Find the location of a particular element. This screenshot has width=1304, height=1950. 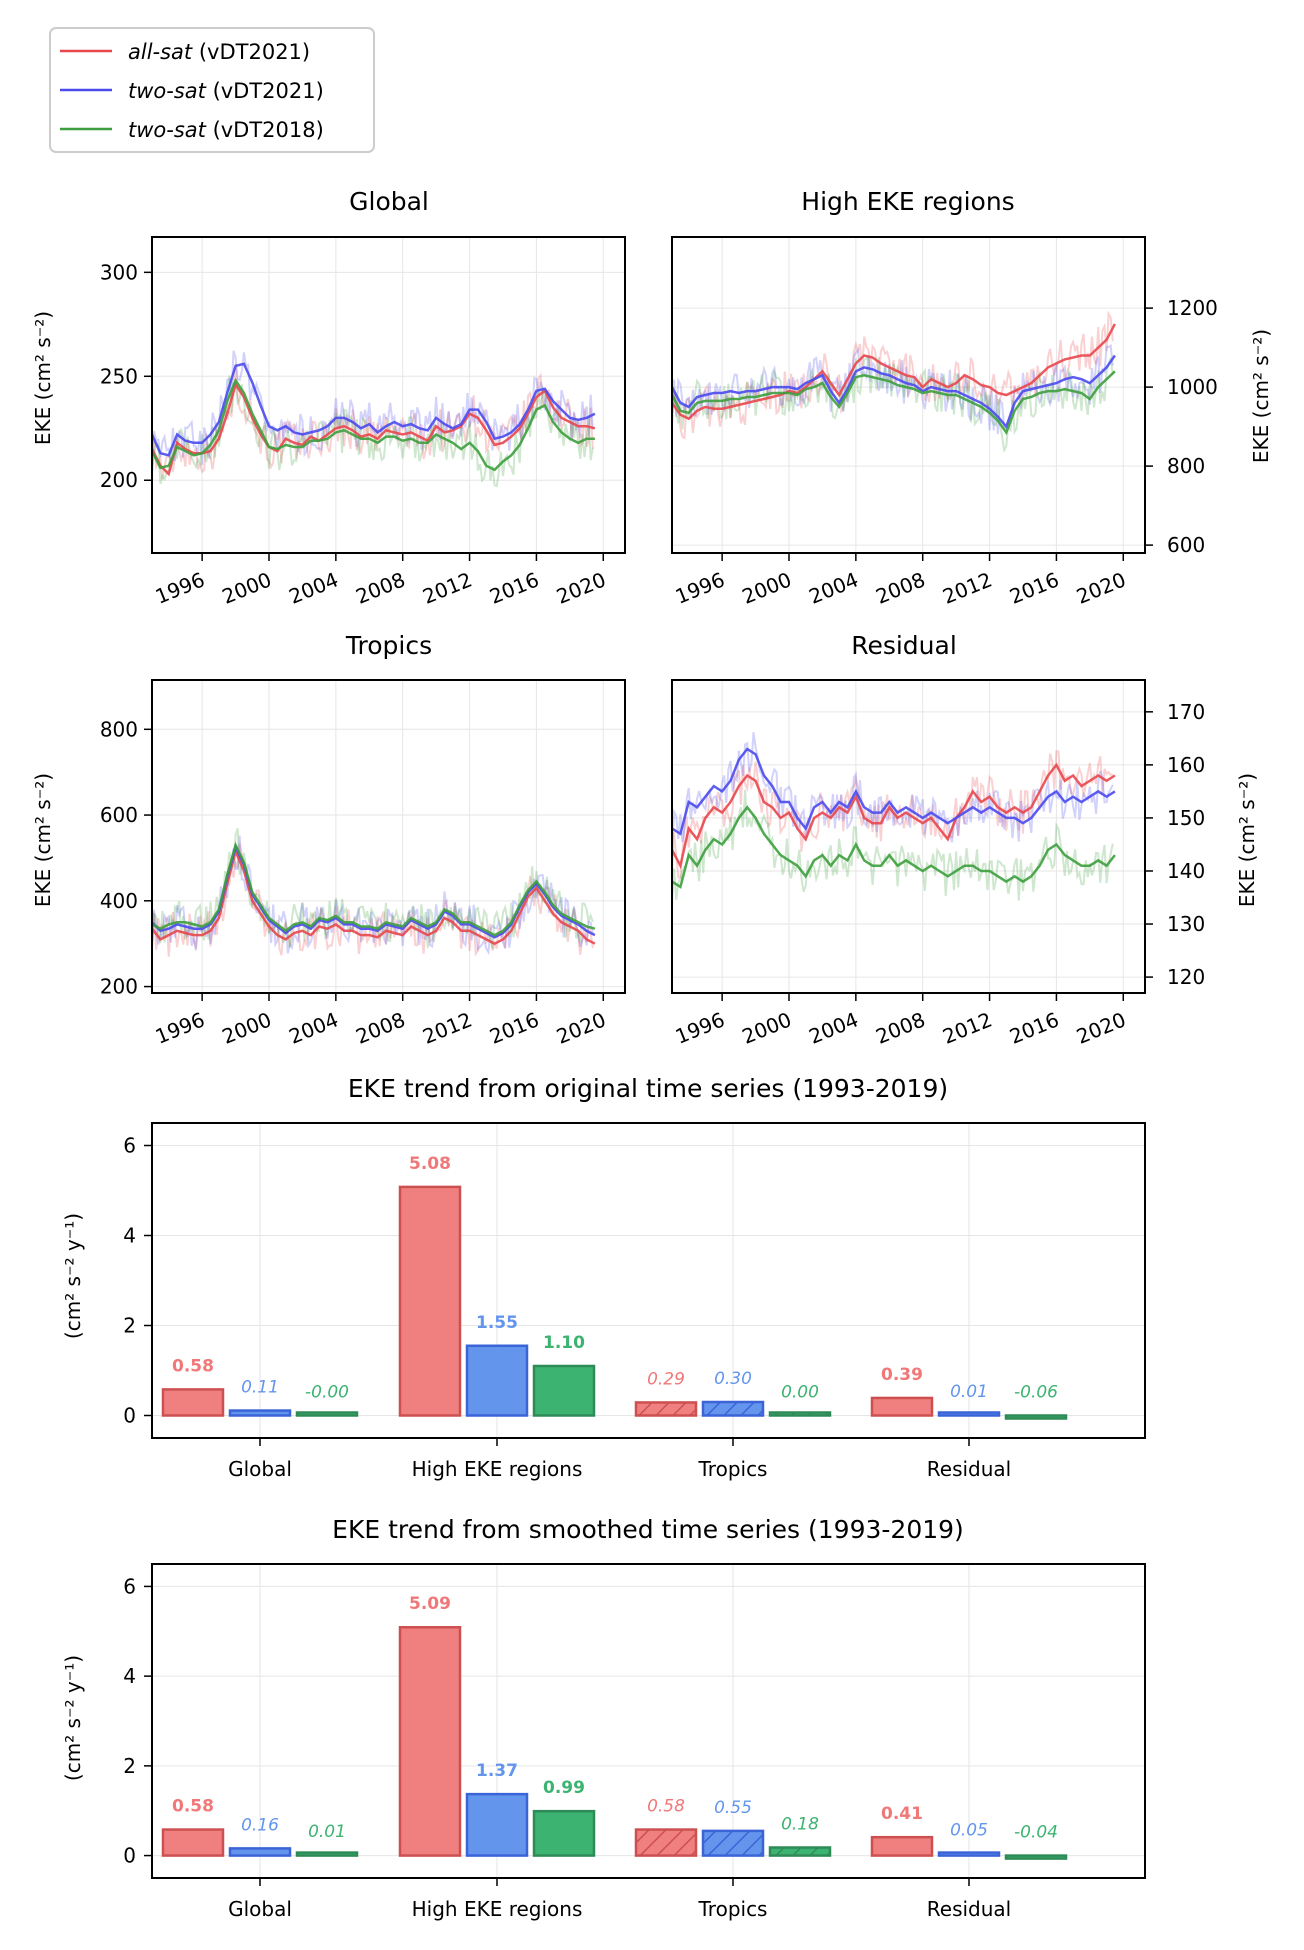

y-tick-label: 800 is located at coordinates (119, 729).